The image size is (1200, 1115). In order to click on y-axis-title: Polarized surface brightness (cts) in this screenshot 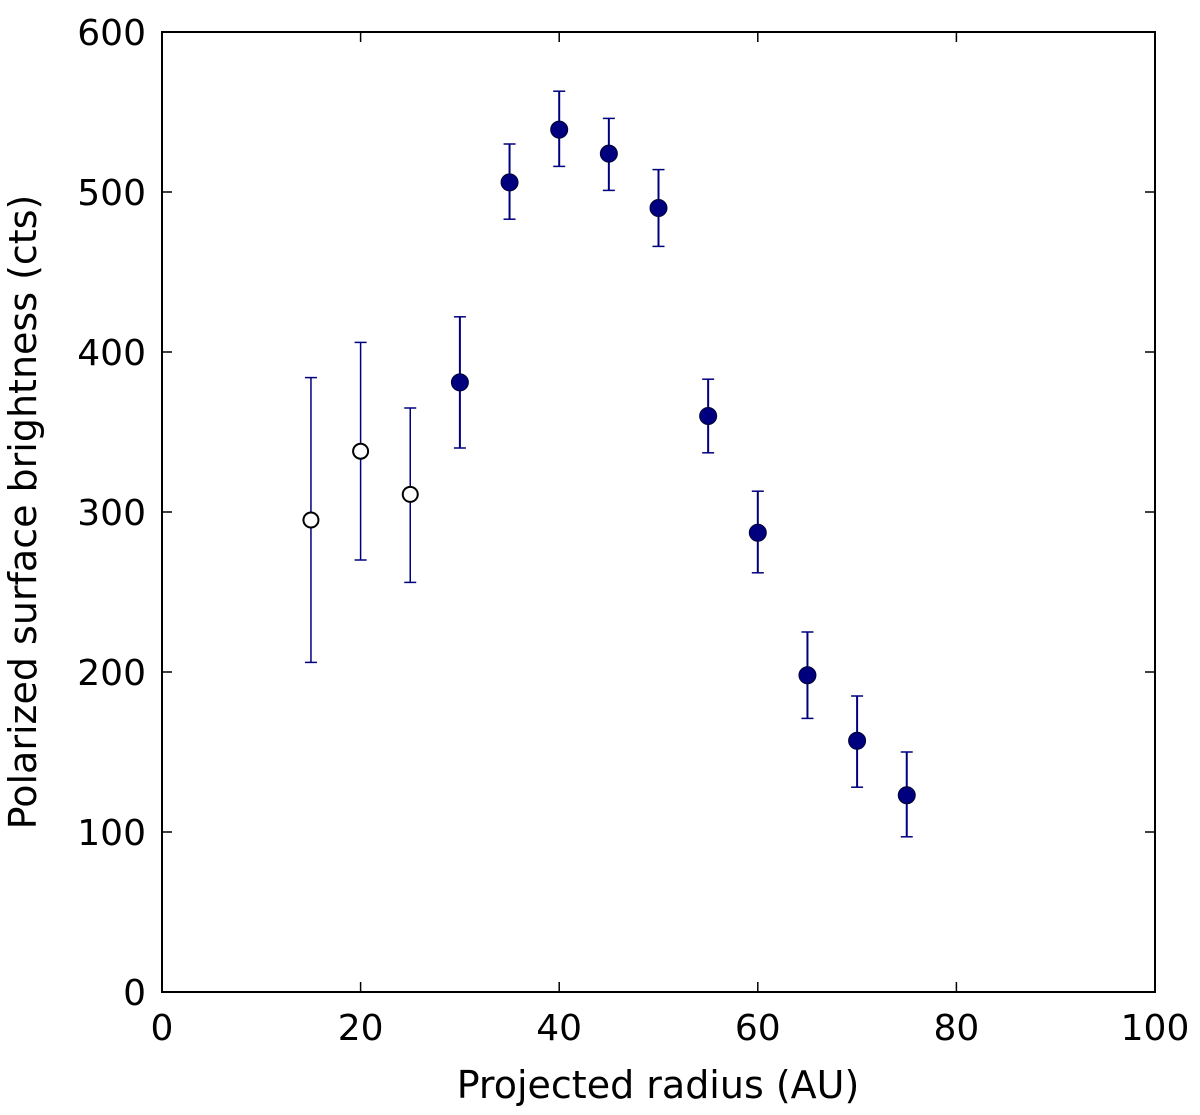, I will do `click(23, 512)`.